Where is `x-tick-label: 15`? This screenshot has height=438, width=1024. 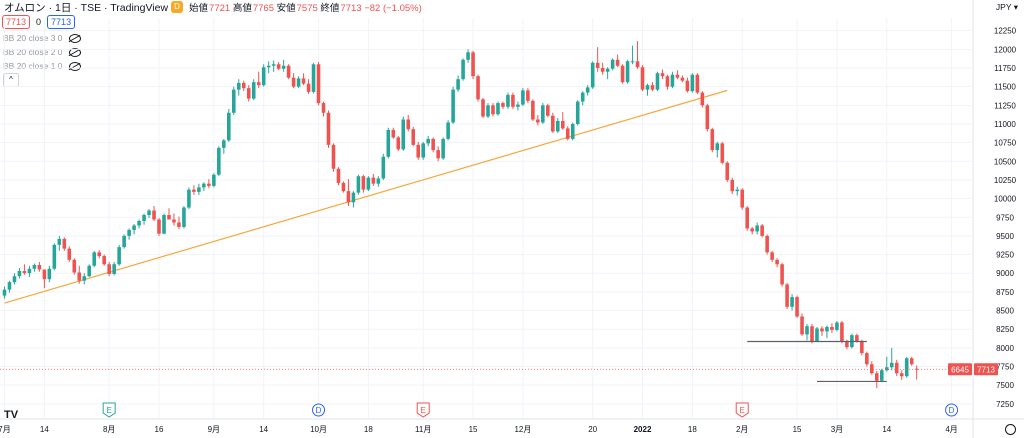 x-tick-label: 15 is located at coordinates (797, 429).